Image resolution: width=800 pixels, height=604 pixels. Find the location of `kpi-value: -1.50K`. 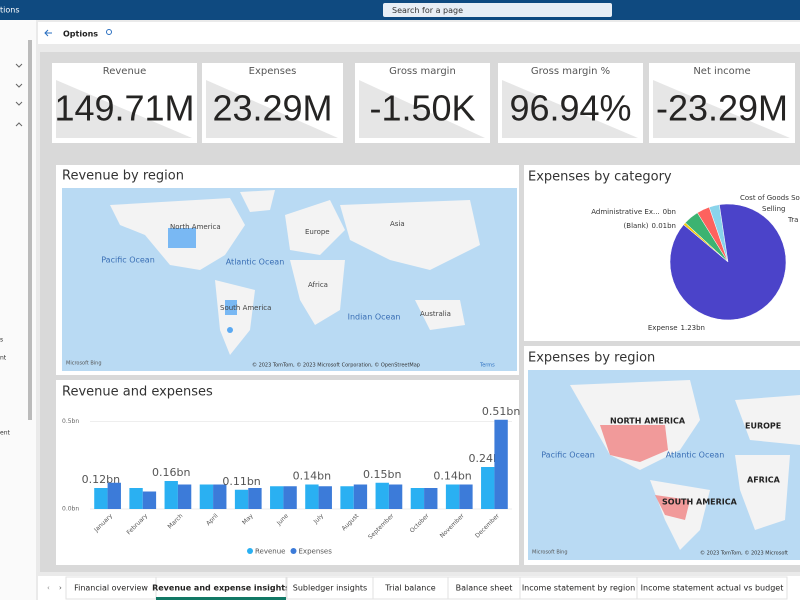

kpi-value: -1.50K is located at coordinates (422, 108).